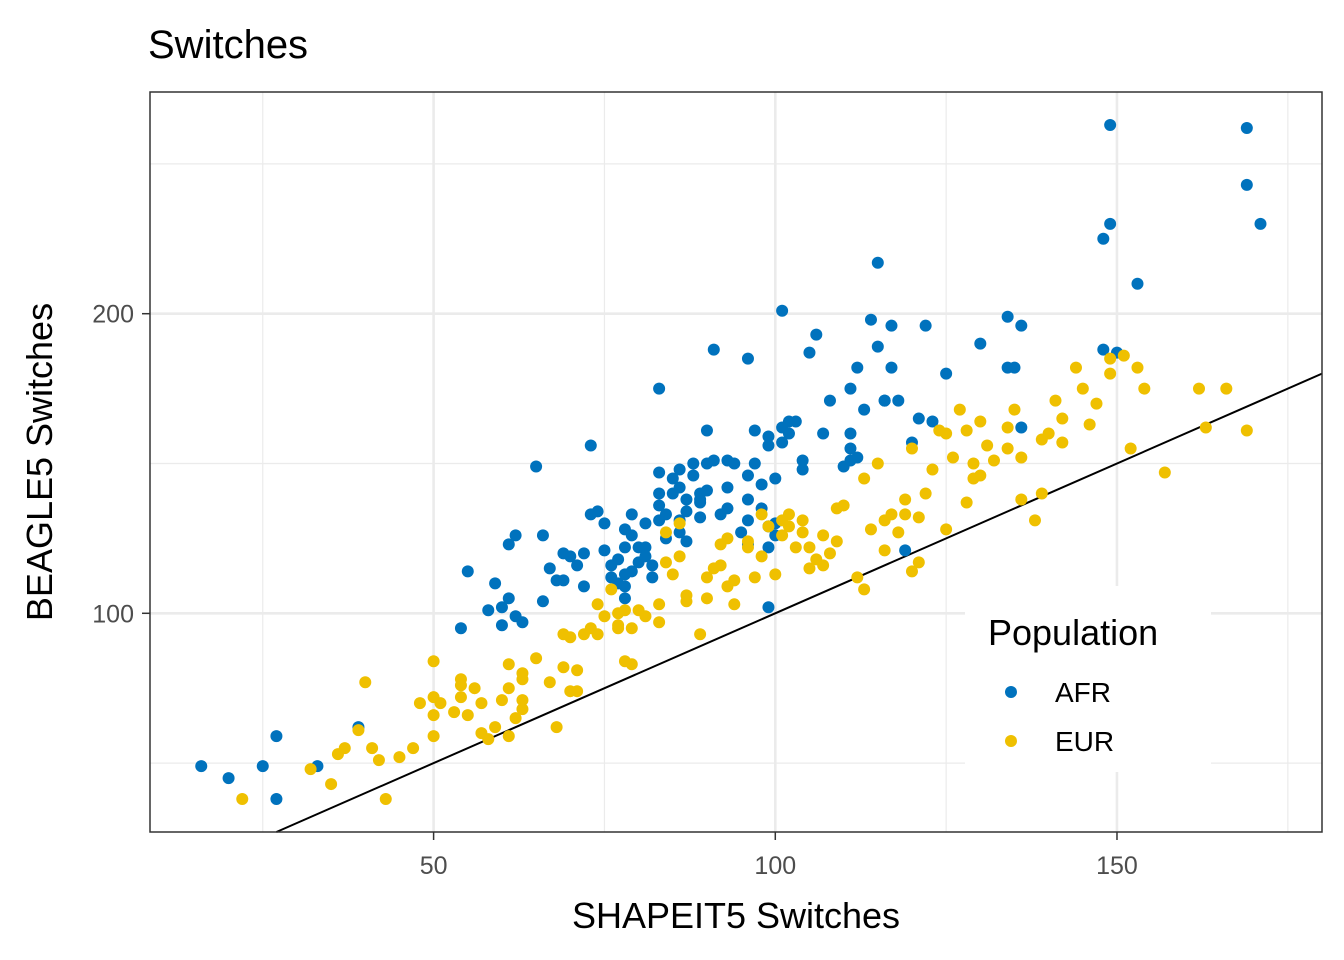  What do you see at coordinates (113, 614) in the screenshot?
I see `y-tick-label: 100` at bounding box center [113, 614].